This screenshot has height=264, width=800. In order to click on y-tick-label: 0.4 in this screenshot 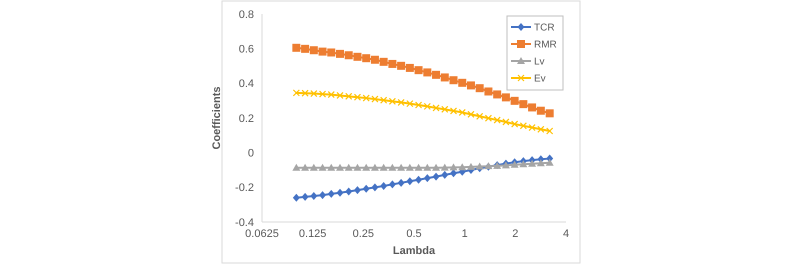, I will do `click(246, 84)`.